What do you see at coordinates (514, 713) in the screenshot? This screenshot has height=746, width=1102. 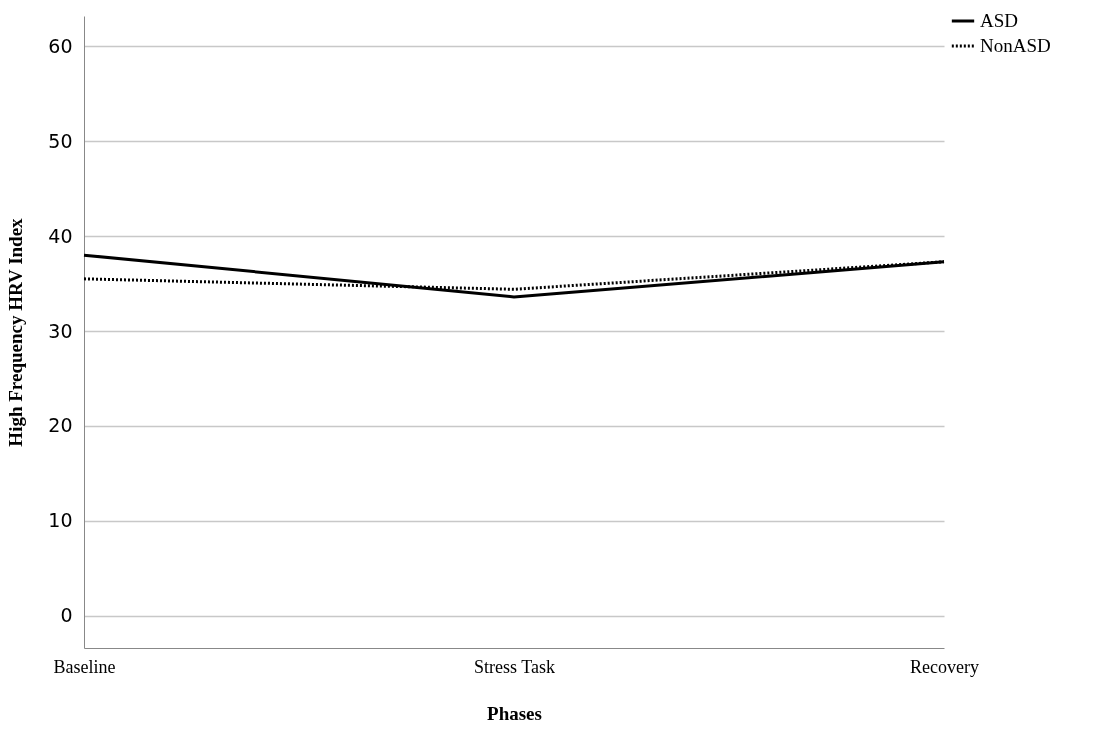 I see `x-axis-title: Phases` at bounding box center [514, 713].